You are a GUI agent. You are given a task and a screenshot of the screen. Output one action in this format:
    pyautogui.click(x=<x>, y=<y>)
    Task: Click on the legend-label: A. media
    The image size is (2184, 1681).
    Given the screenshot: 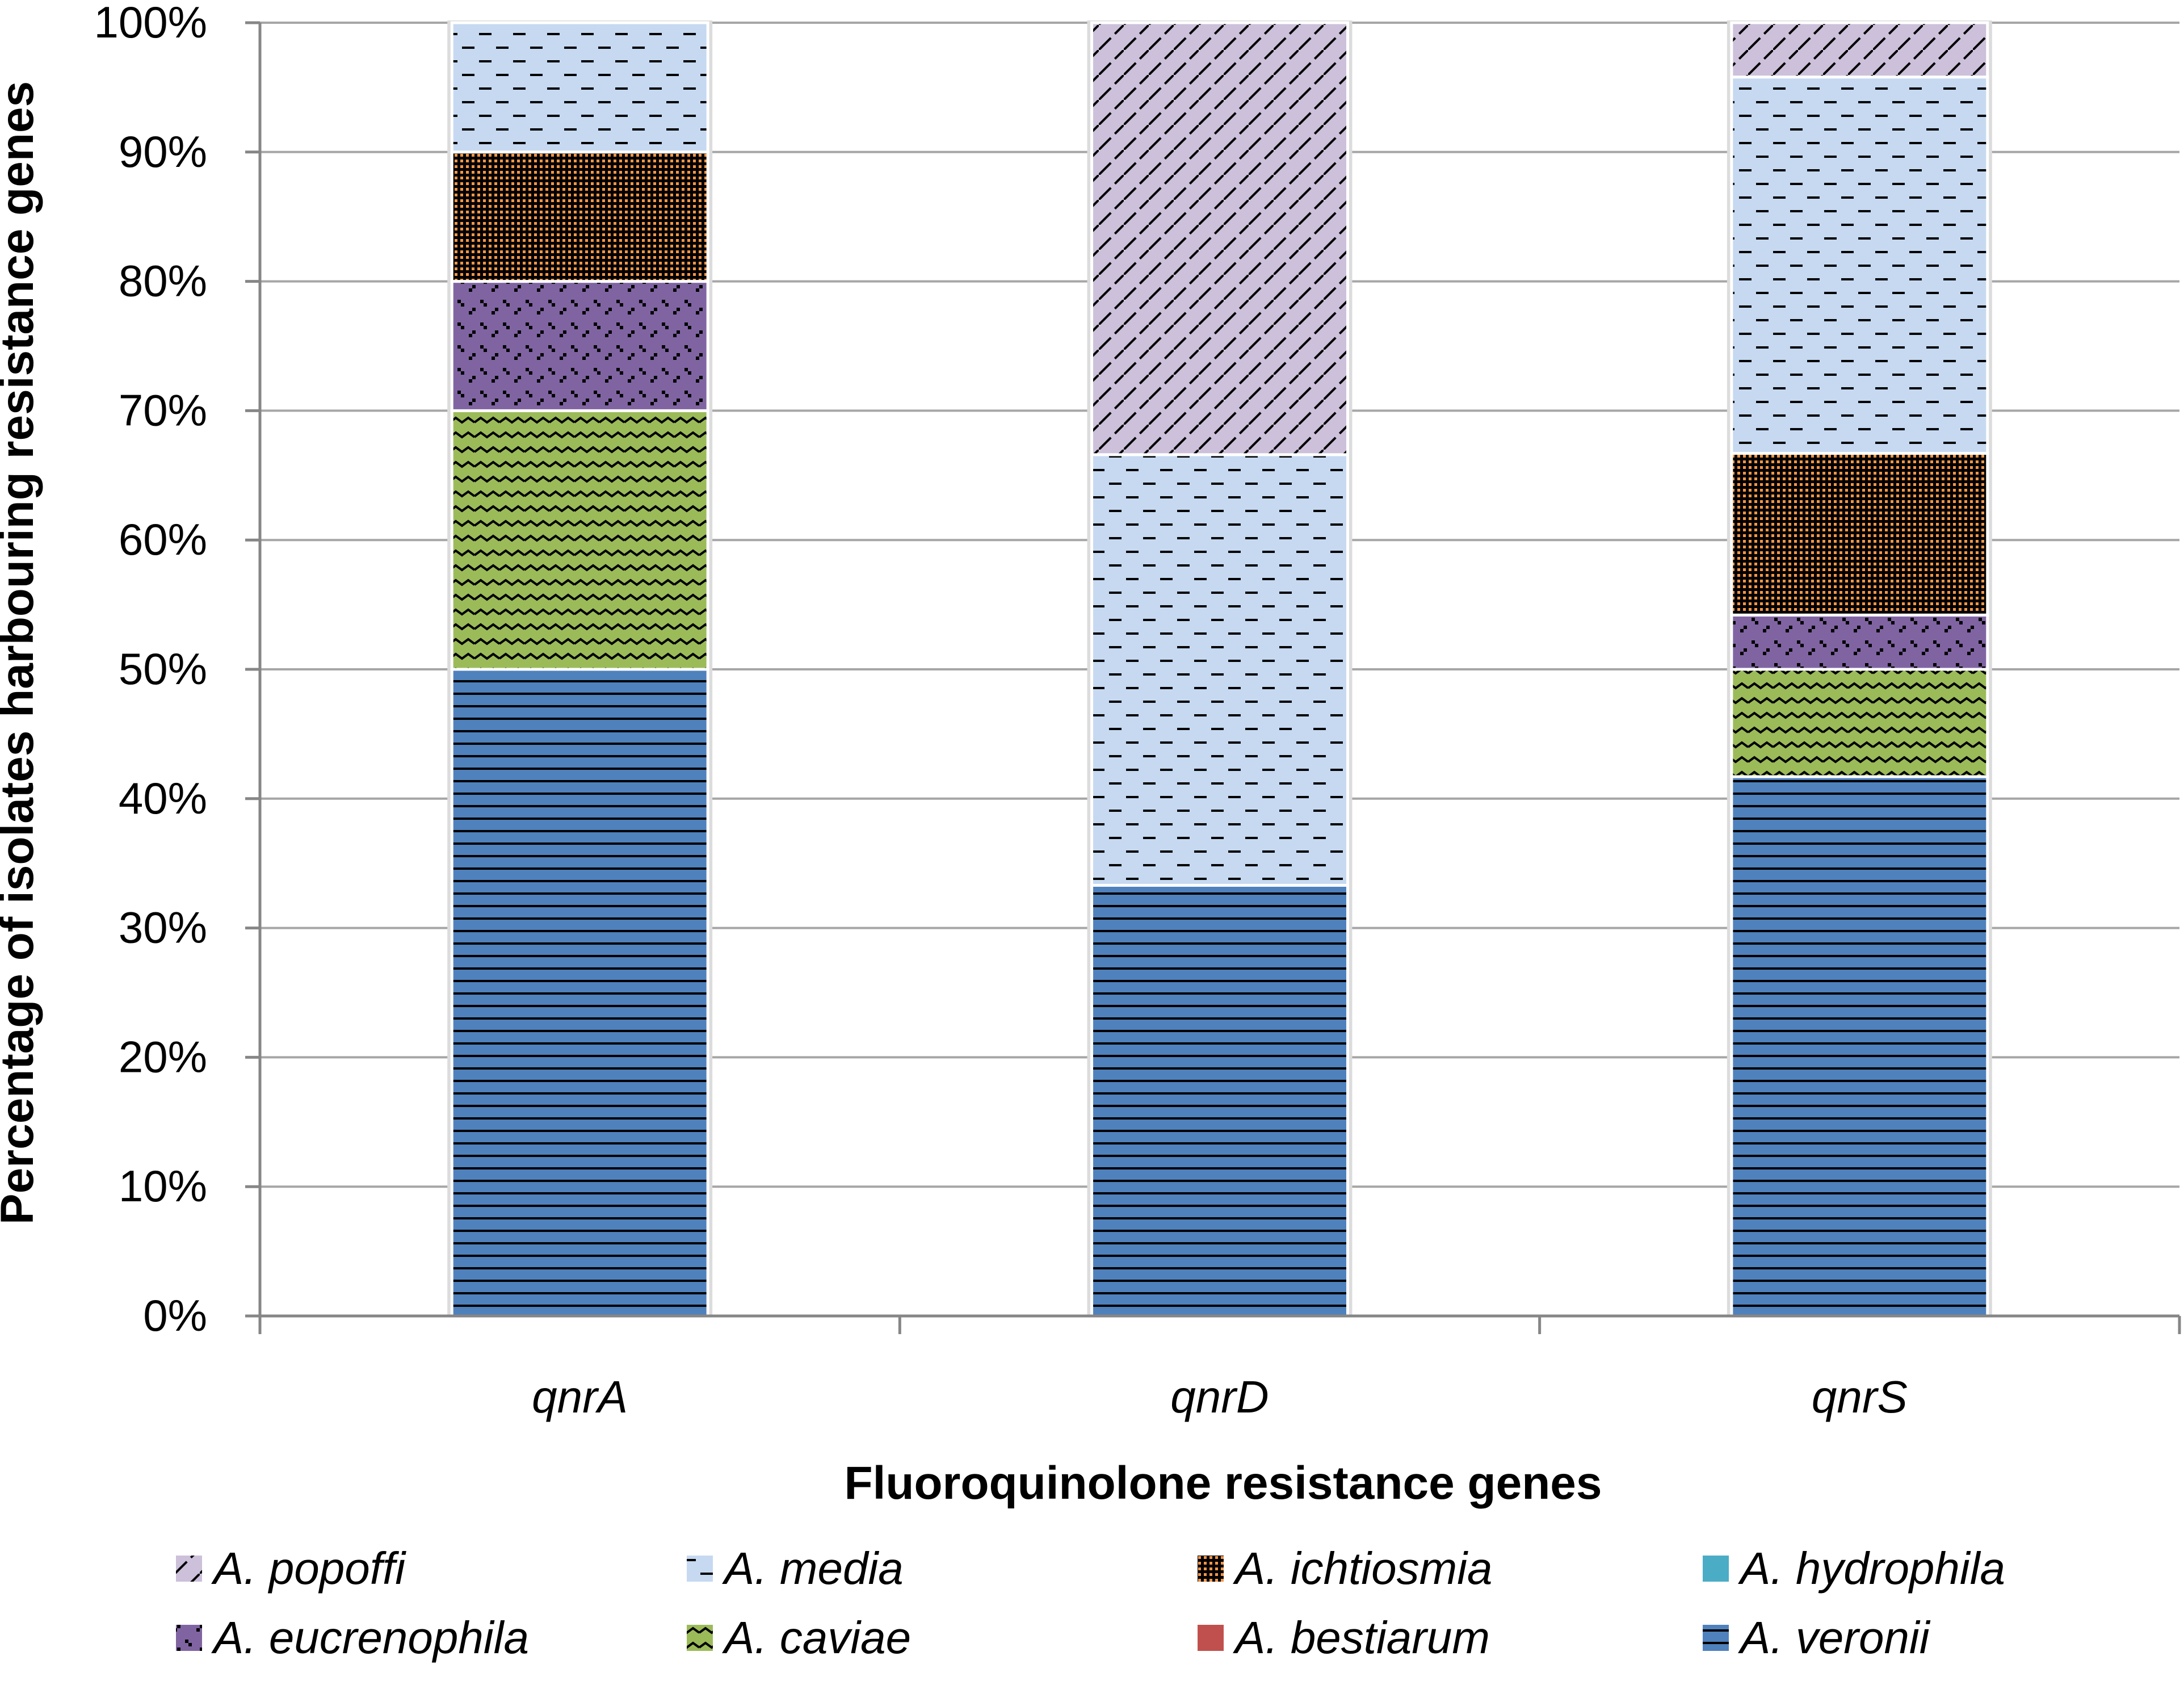 What is the action you would take?
    pyautogui.click(x=813, y=1569)
    